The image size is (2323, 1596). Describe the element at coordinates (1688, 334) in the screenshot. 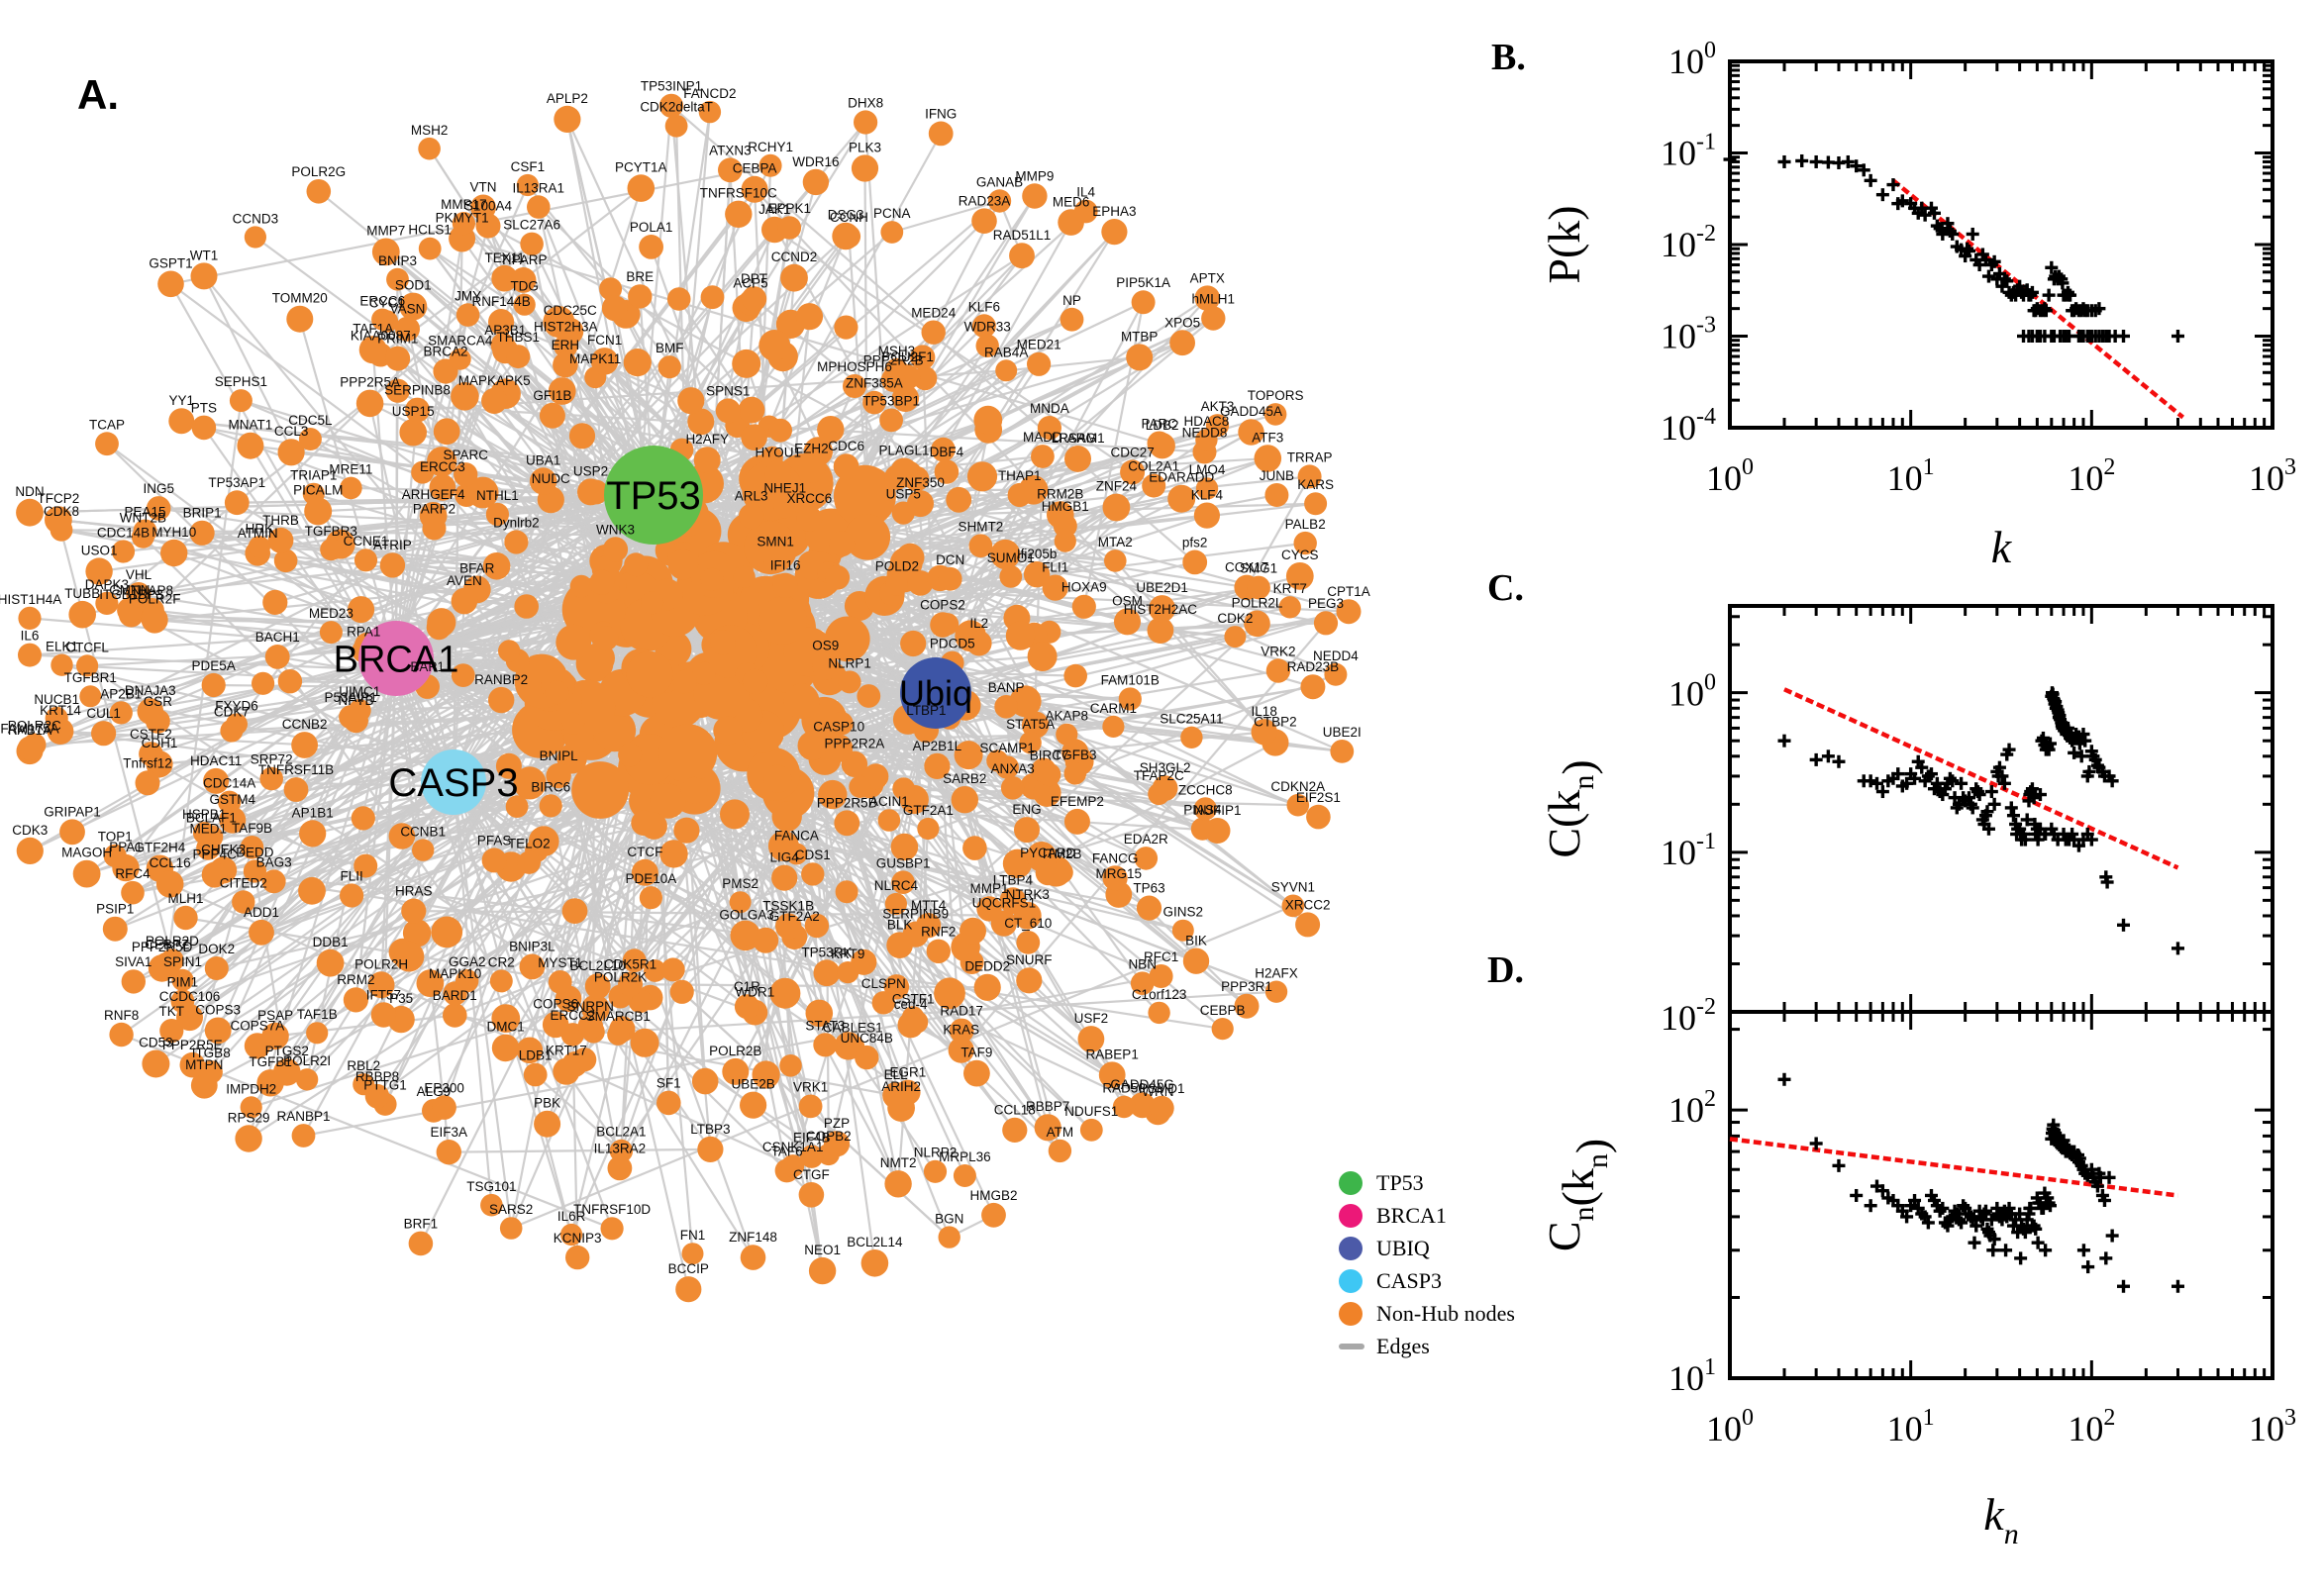

I see `y-tick-label: 10⁻³` at that location.